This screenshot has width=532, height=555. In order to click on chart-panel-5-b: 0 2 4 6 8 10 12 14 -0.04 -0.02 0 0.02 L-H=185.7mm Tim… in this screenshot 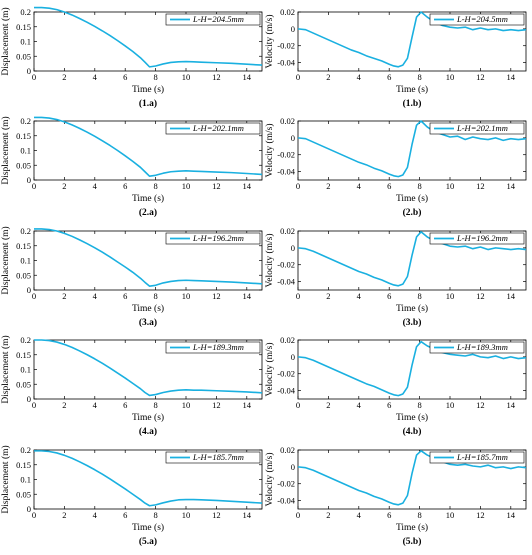, I will do `click(395, 496)`.